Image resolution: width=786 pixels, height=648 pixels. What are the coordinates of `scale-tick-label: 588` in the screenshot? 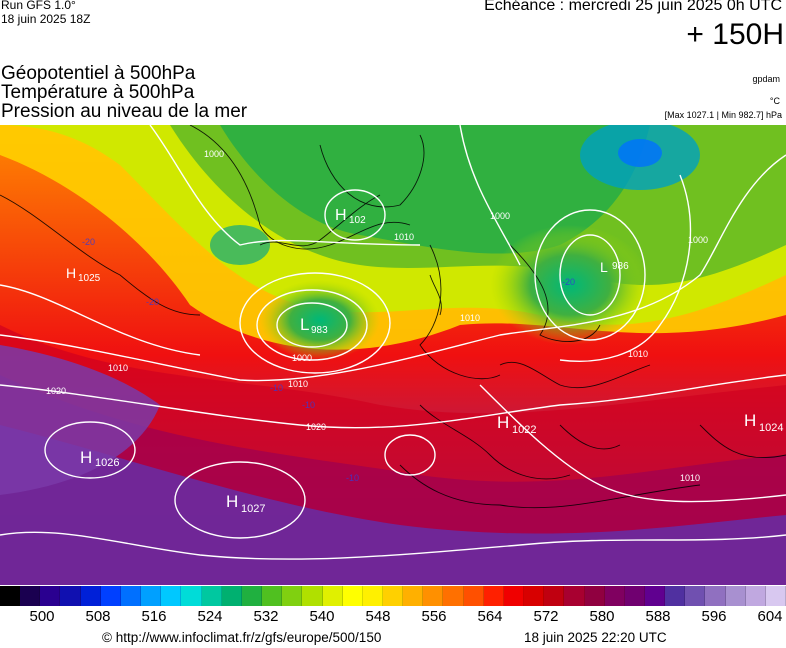 It's located at (658, 616).